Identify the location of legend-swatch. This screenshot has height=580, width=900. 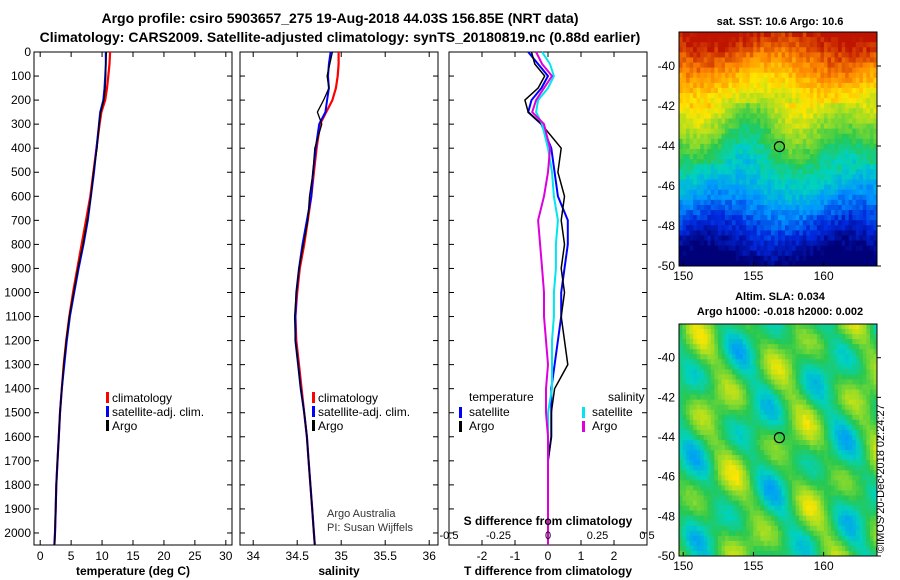
(313, 397).